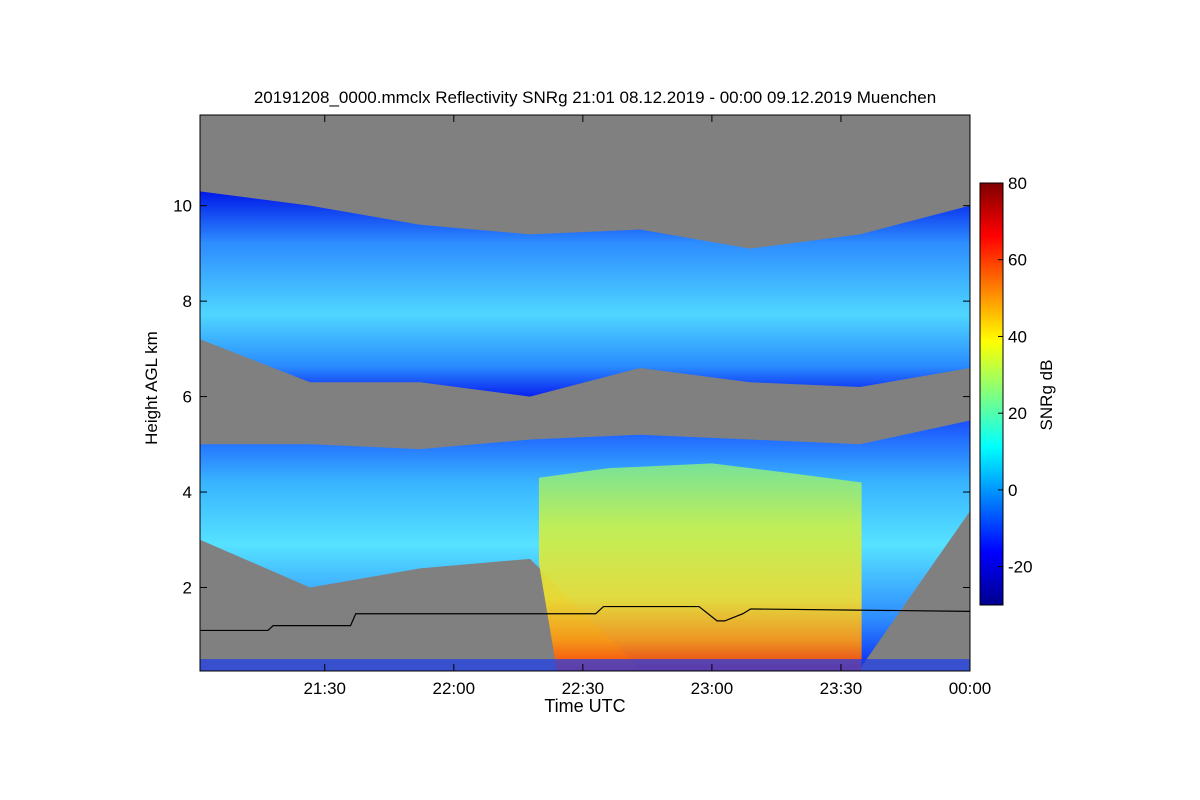 The width and height of the screenshot is (1200, 800). I want to click on line-series-layer, so click(585, 618).